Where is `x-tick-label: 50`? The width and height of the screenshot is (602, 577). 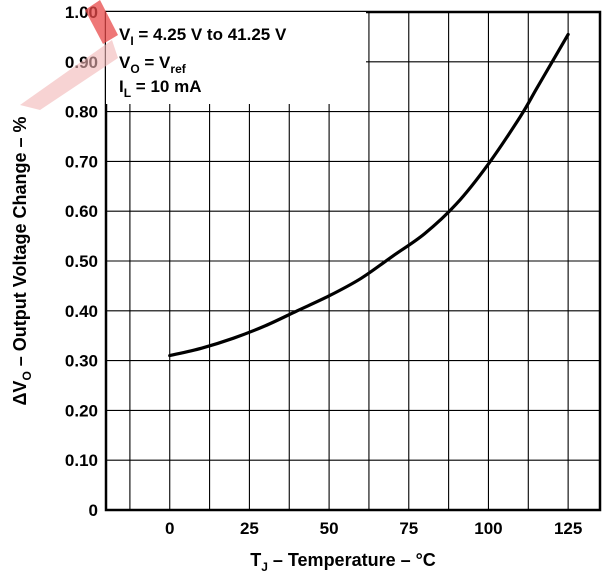 x-tick-label: 50 is located at coordinates (329, 528).